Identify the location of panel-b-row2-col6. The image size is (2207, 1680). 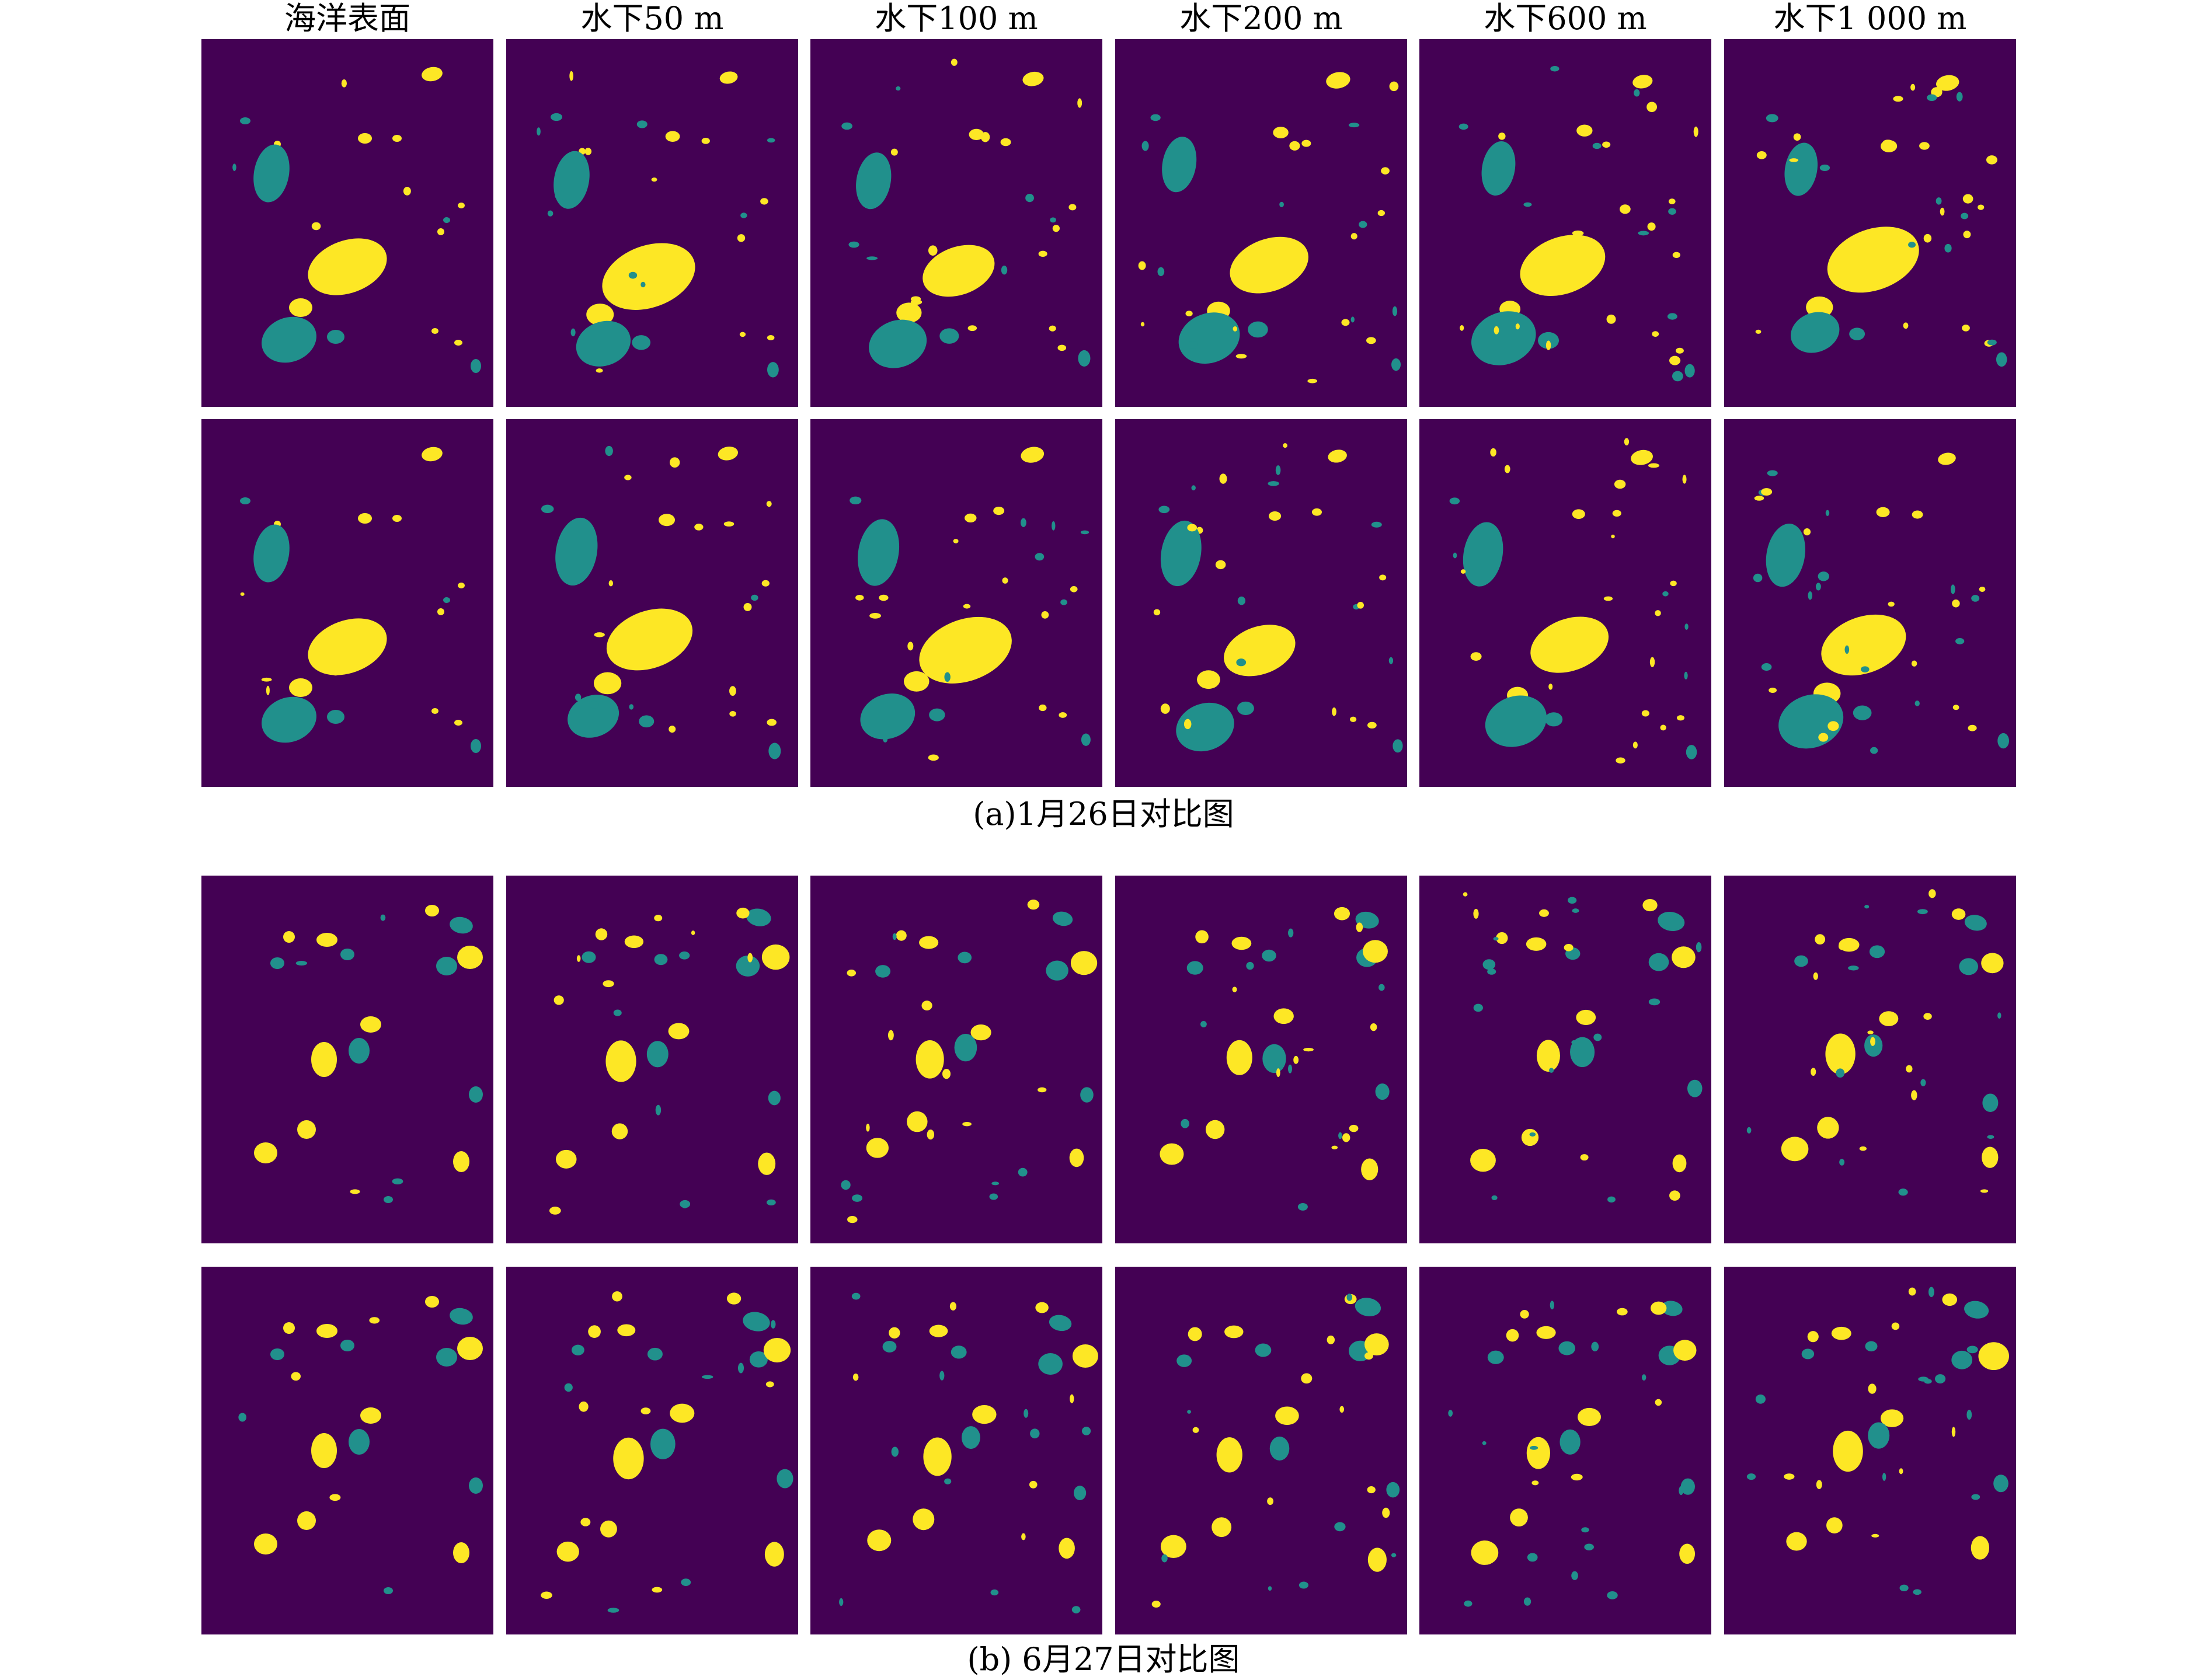
(1870, 1450).